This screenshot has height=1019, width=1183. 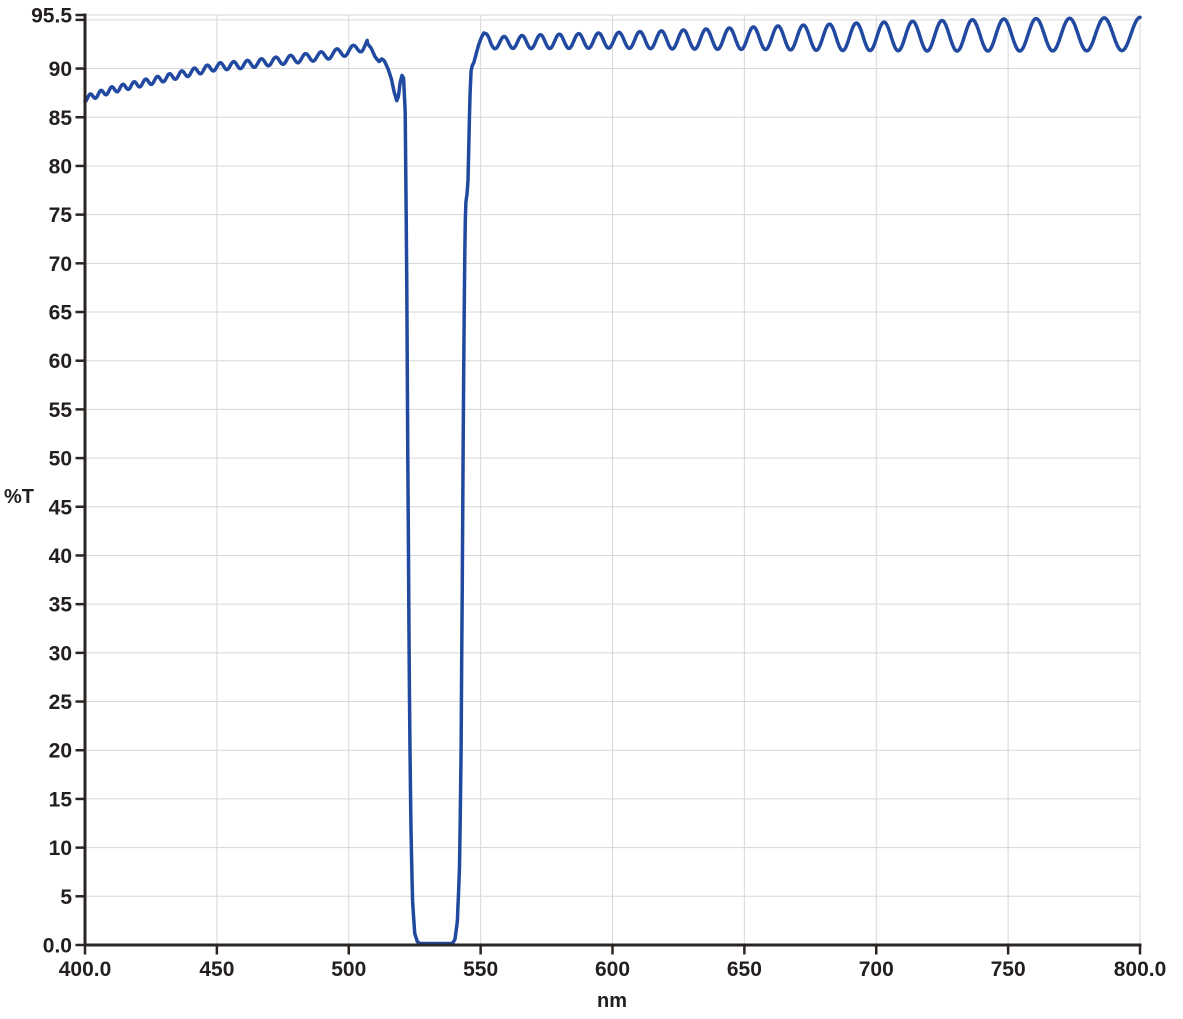 I want to click on y-tick-label: 80, so click(x=60, y=166).